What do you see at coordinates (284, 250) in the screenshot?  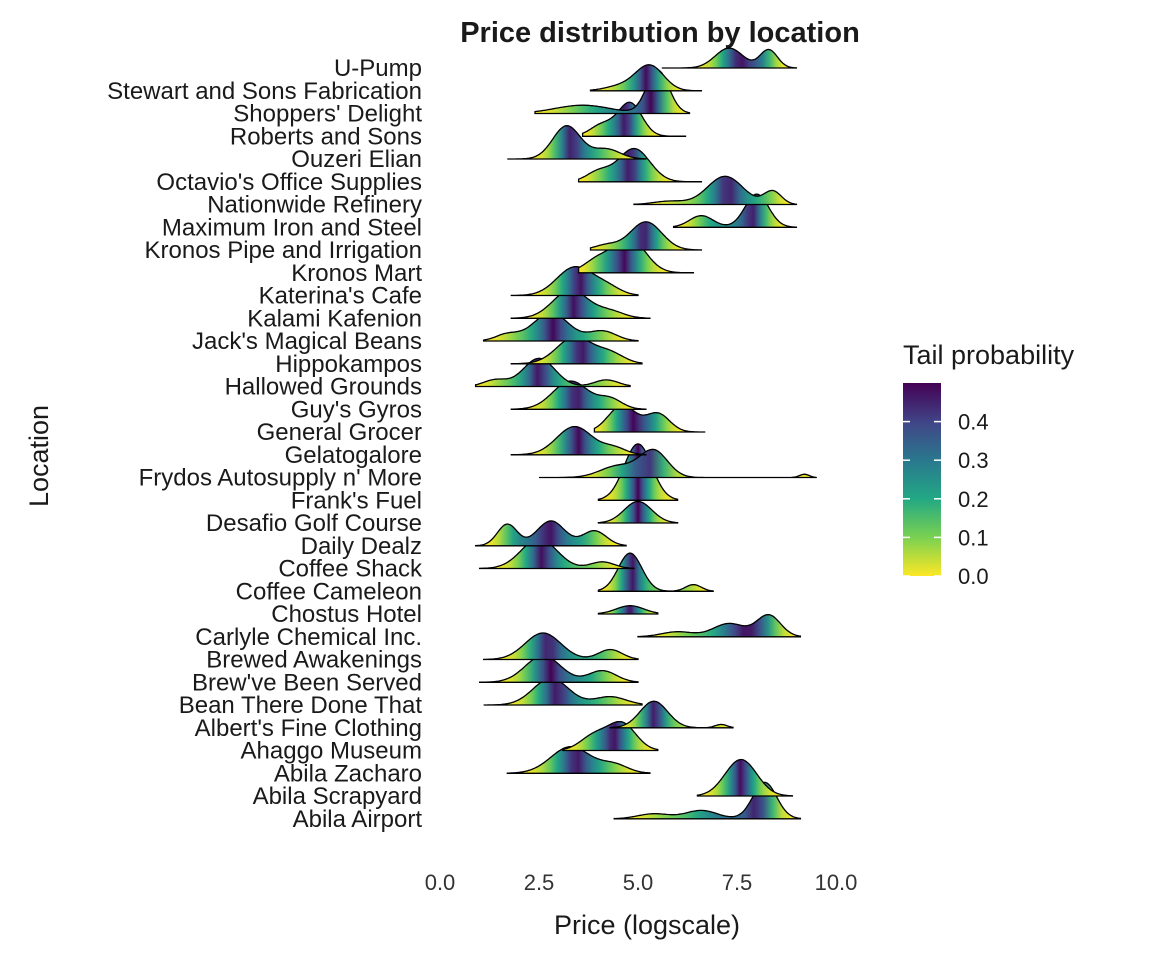 I see `y-tick-label: Kronos Pipe and Irrigation` at bounding box center [284, 250].